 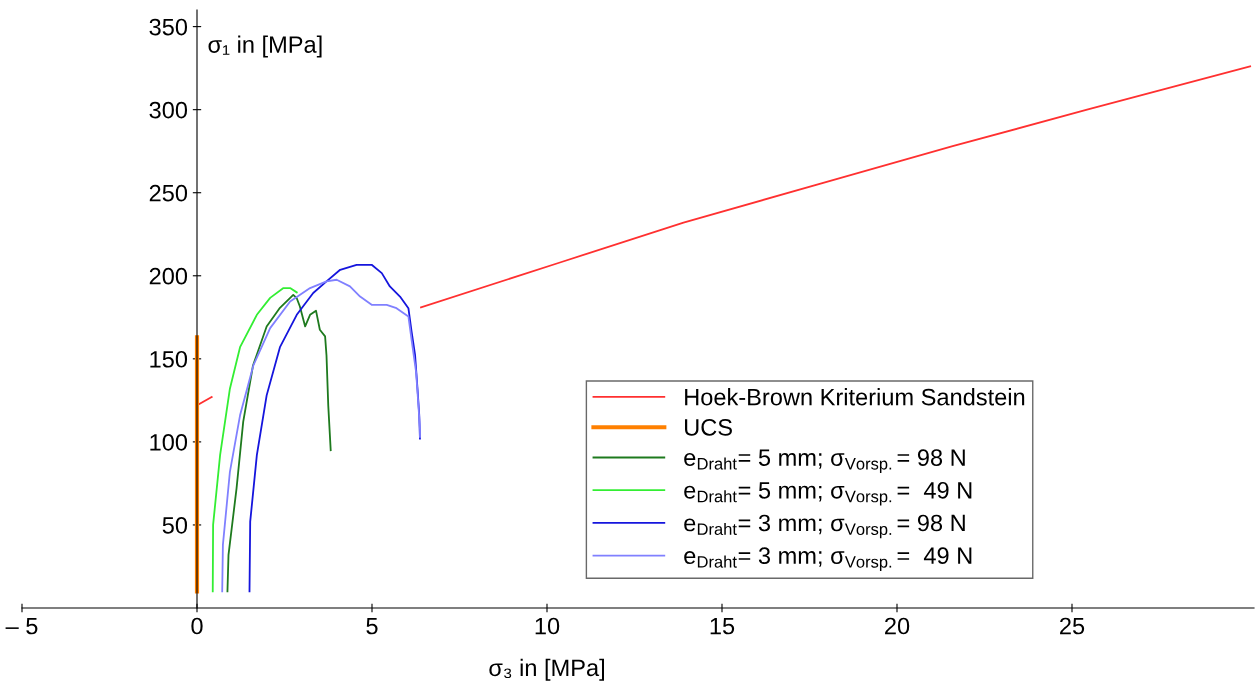 I want to click on y-tick-label: 50, so click(x=175, y=525).